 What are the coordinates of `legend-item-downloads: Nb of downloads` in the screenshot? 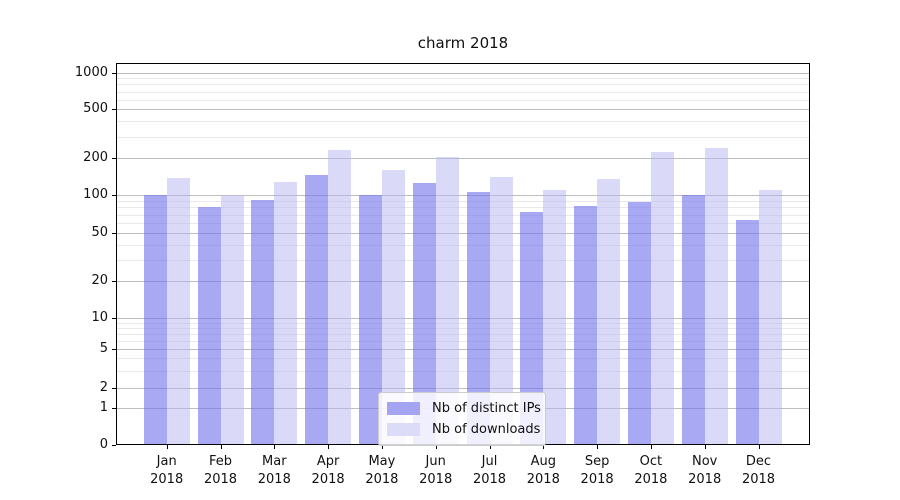 It's located at (464, 429).